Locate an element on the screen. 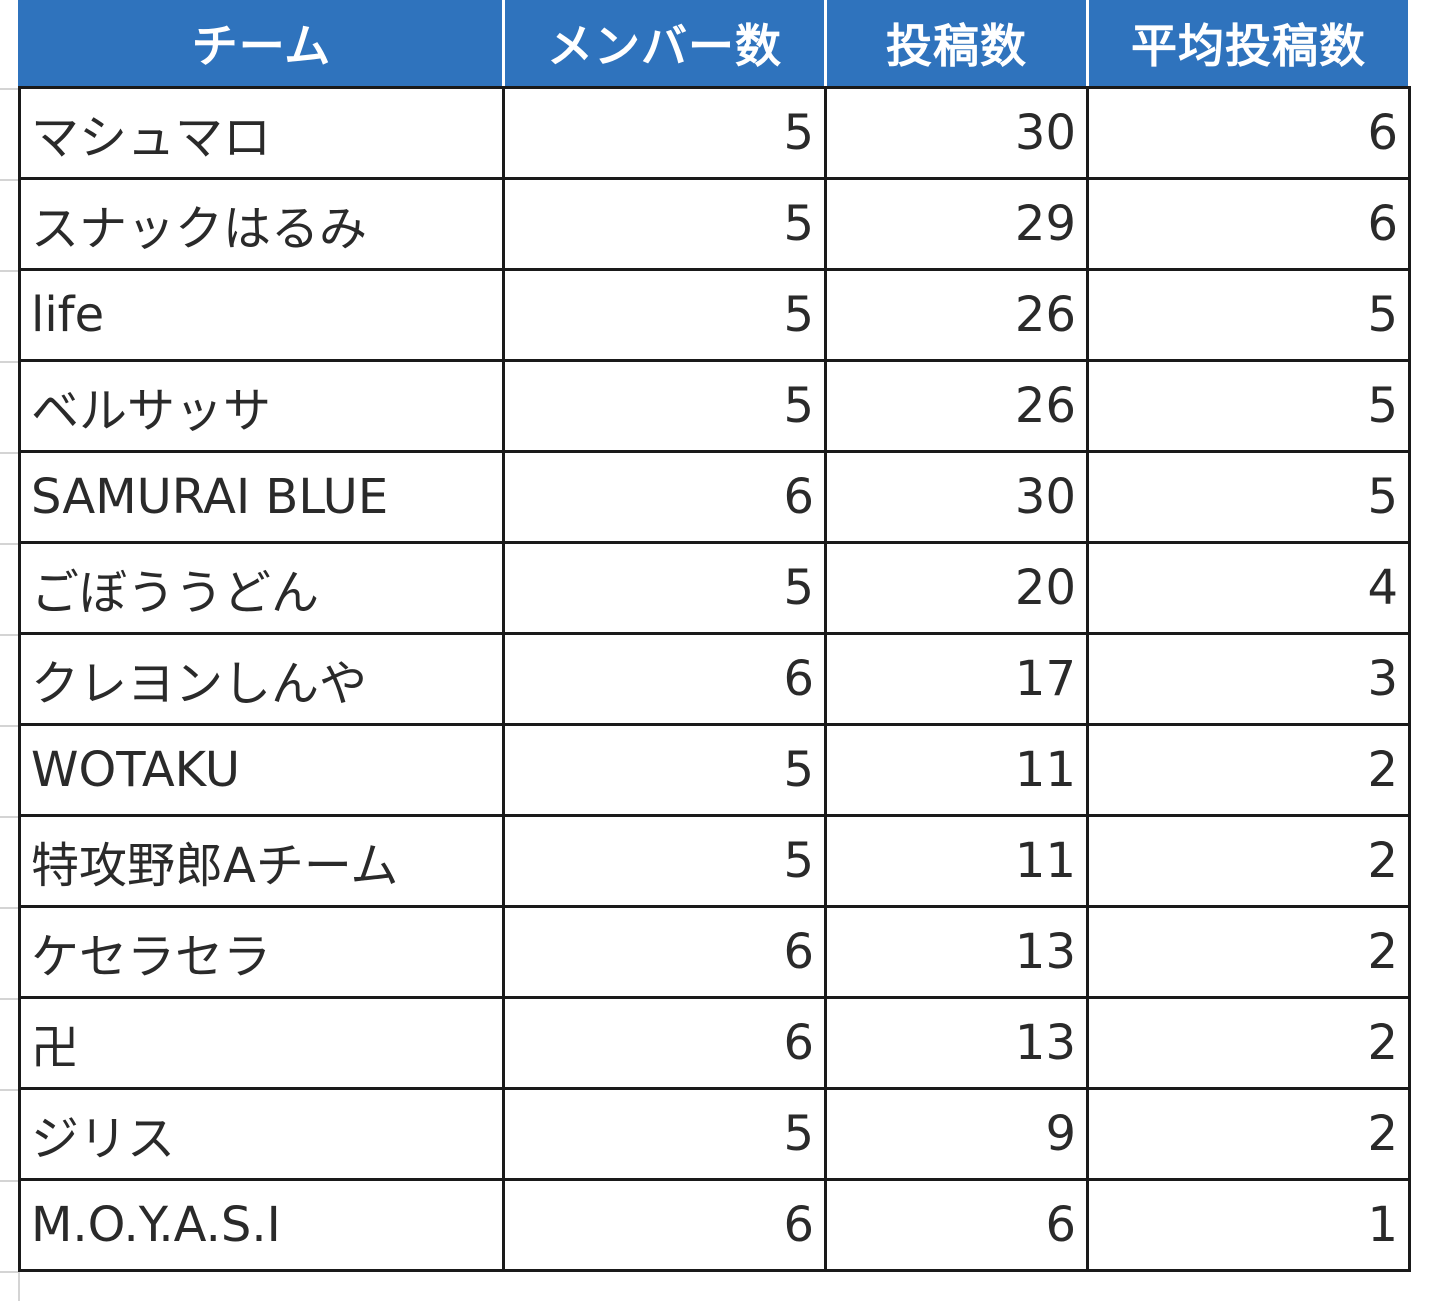 Image resolution: width=1440 pixels, height=1301 pixels. table-row: ごぼううどん 5 20 4 is located at coordinates (714, 588).